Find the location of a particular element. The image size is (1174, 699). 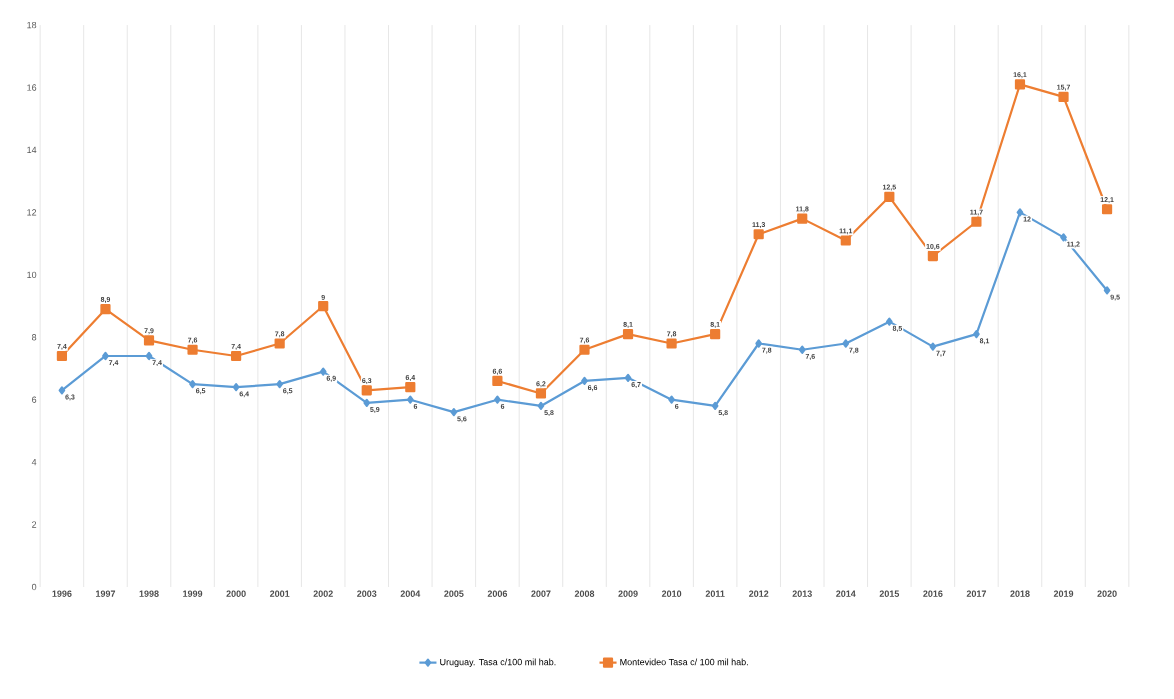

y-tick-label: 16 is located at coordinates (32, 87).